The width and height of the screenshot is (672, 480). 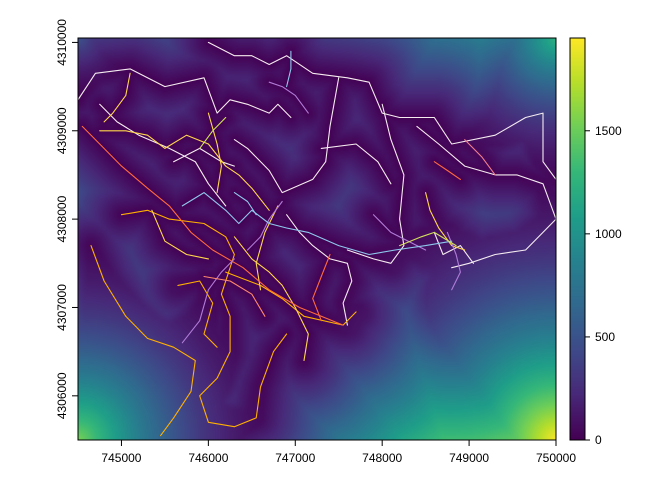 I want to click on y-axis: 4306000 4307000 4308000 4309000 4310000, so click(x=67, y=219).